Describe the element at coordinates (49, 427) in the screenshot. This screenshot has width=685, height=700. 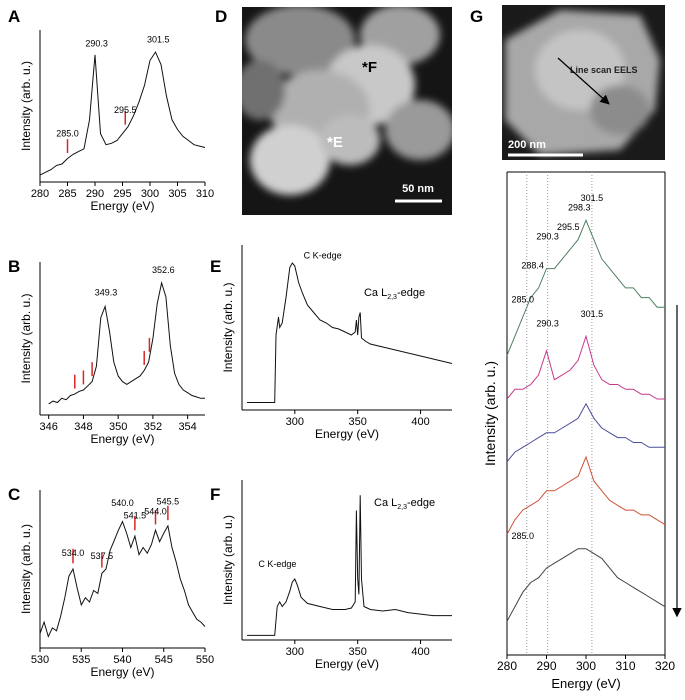
I see `x-tick-label: 346` at that location.